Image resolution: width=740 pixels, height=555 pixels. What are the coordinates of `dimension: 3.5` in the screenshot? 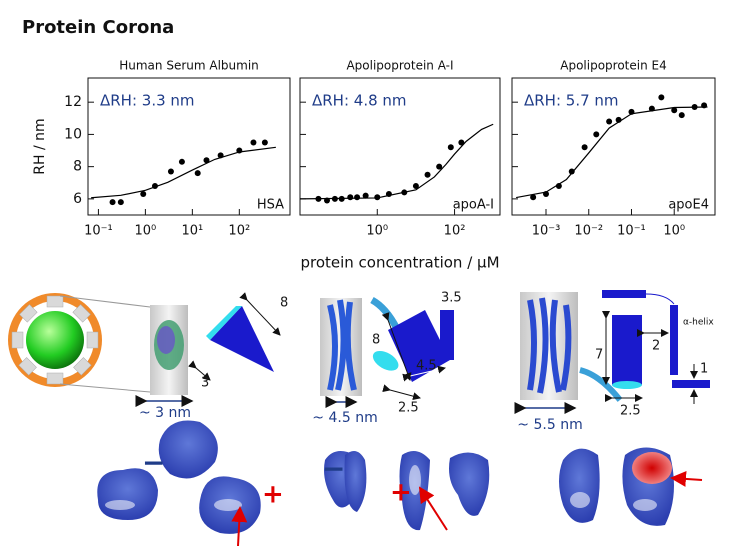 It's located at (451, 298).